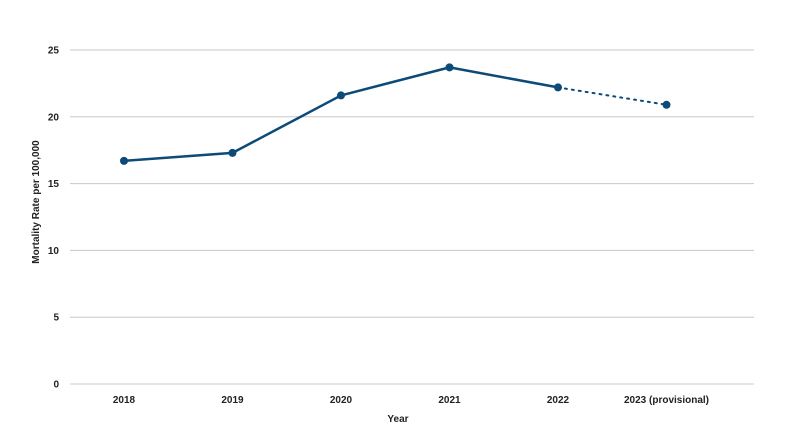  I want to click on data-point-2022, so click(558, 87).